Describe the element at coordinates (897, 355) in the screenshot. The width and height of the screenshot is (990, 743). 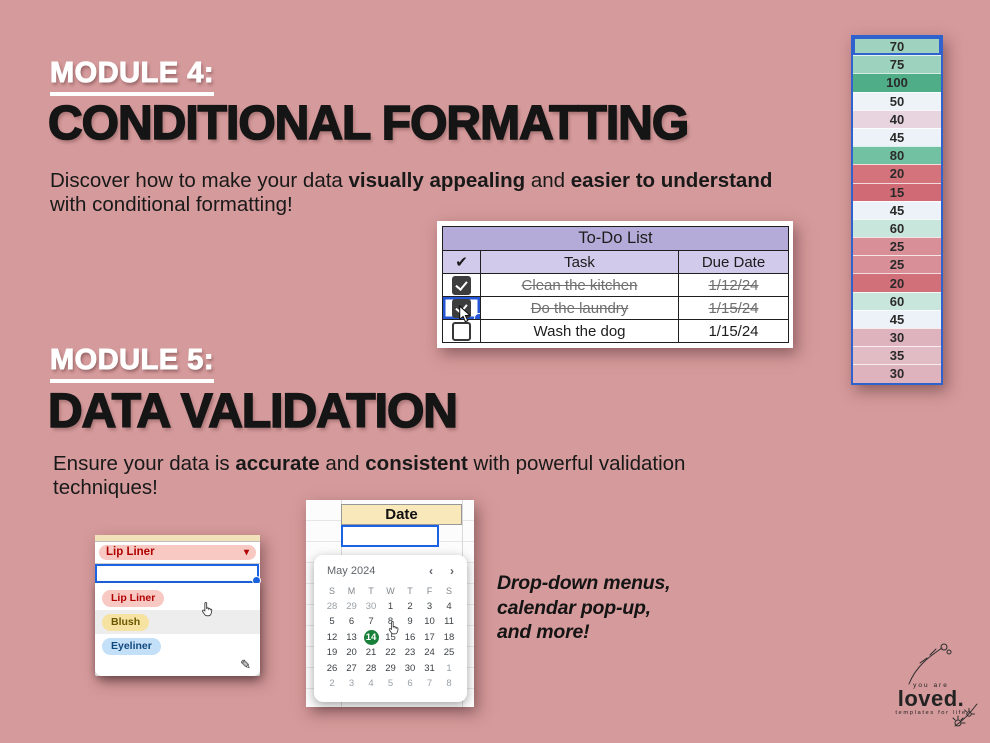
I see `formatted-cell: 35` at that location.